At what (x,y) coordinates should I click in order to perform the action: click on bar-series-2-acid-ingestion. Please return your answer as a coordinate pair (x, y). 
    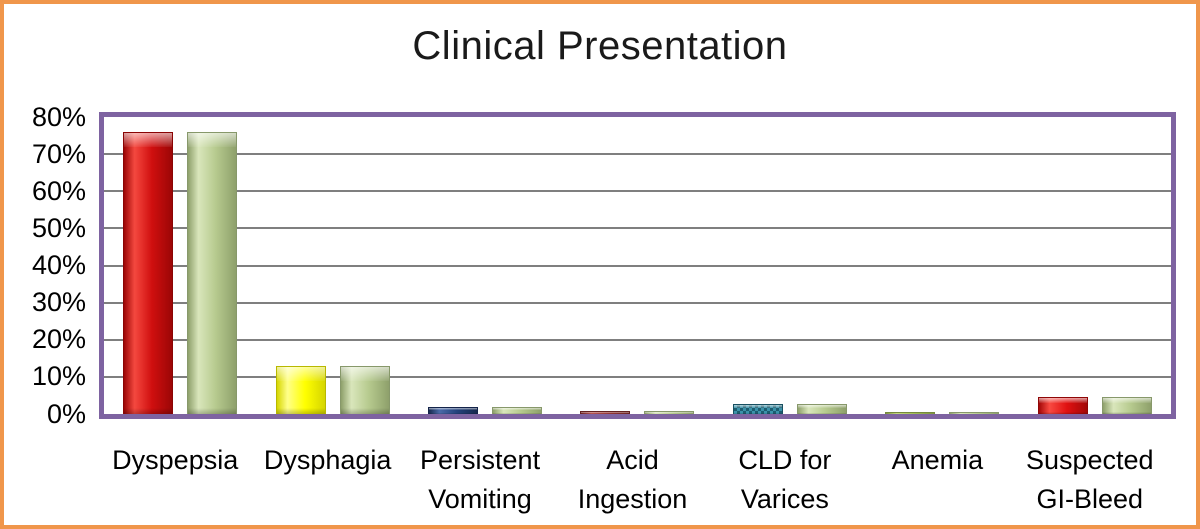
    Looking at the image, I should click on (669, 412).